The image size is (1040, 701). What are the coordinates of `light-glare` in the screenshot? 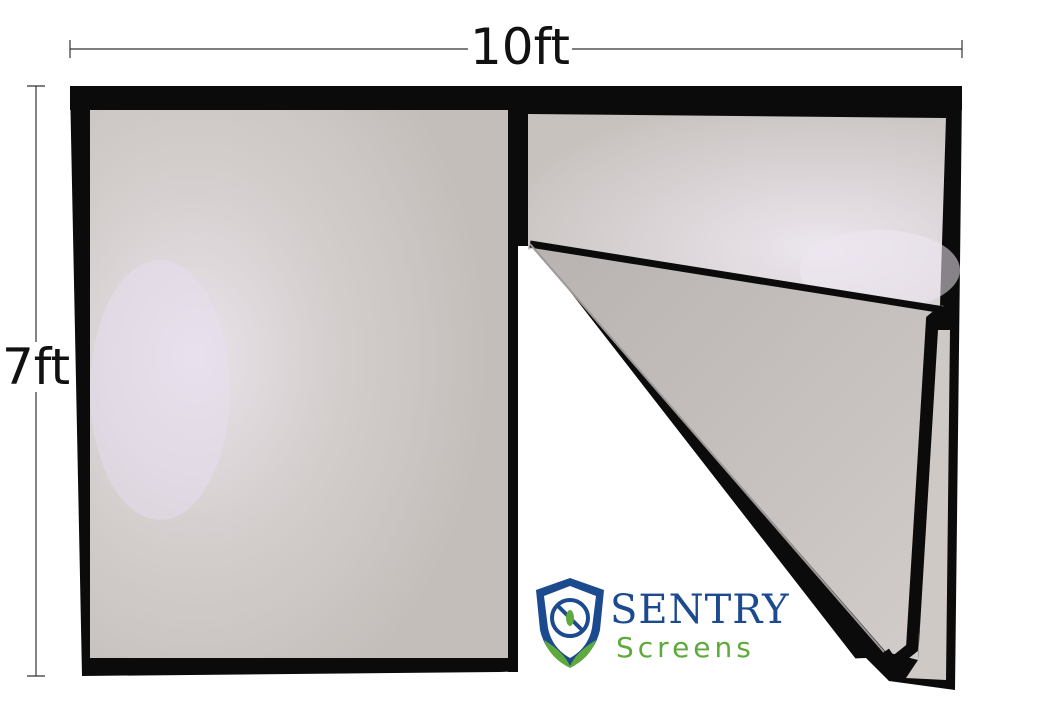 It's located at (160, 390).